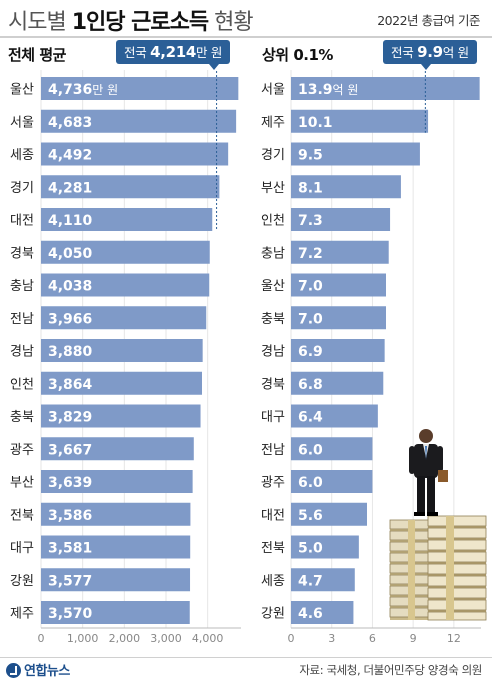 The width and height of the screenshot is (492, 683). I want to click on left-category-label: 전남, so click(22, 319).